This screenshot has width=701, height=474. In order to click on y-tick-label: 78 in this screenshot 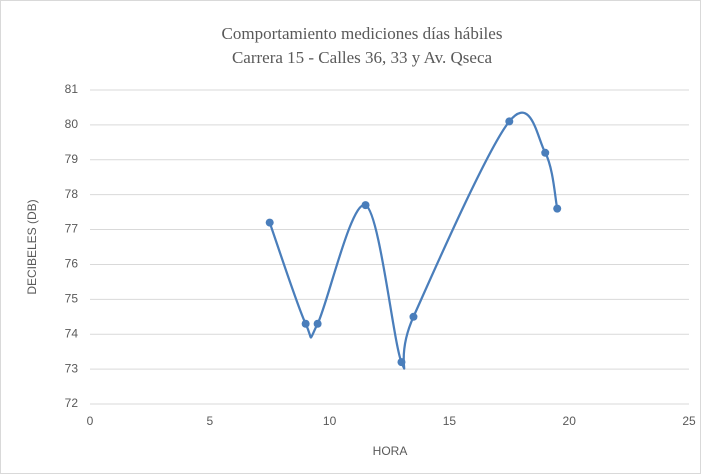, I will do `click(72, 194)`.